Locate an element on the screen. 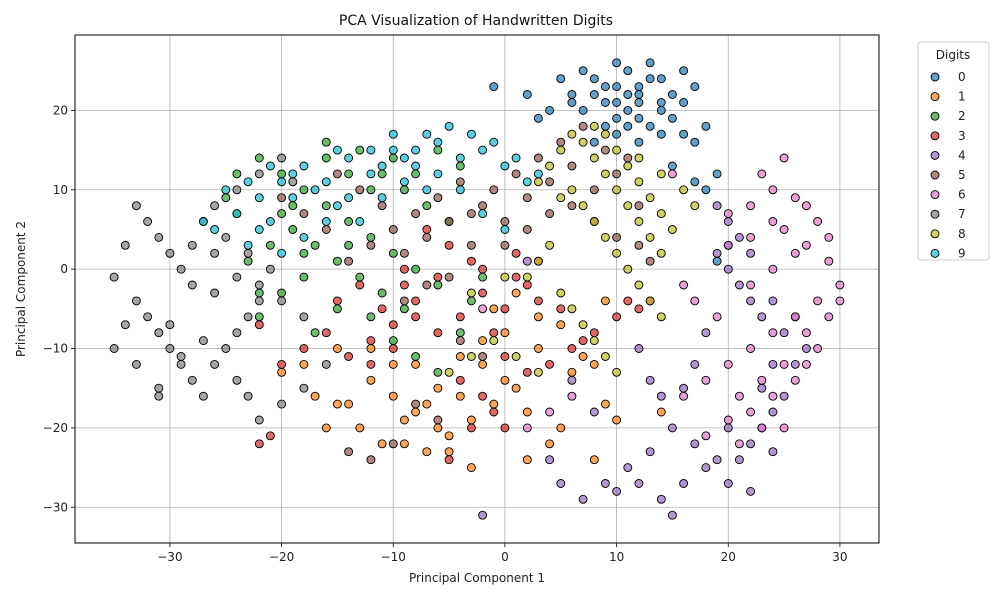 This screenshot has width=1000, height=600. legend-label-digit-8: 8 is located at coordinates (962, 234).